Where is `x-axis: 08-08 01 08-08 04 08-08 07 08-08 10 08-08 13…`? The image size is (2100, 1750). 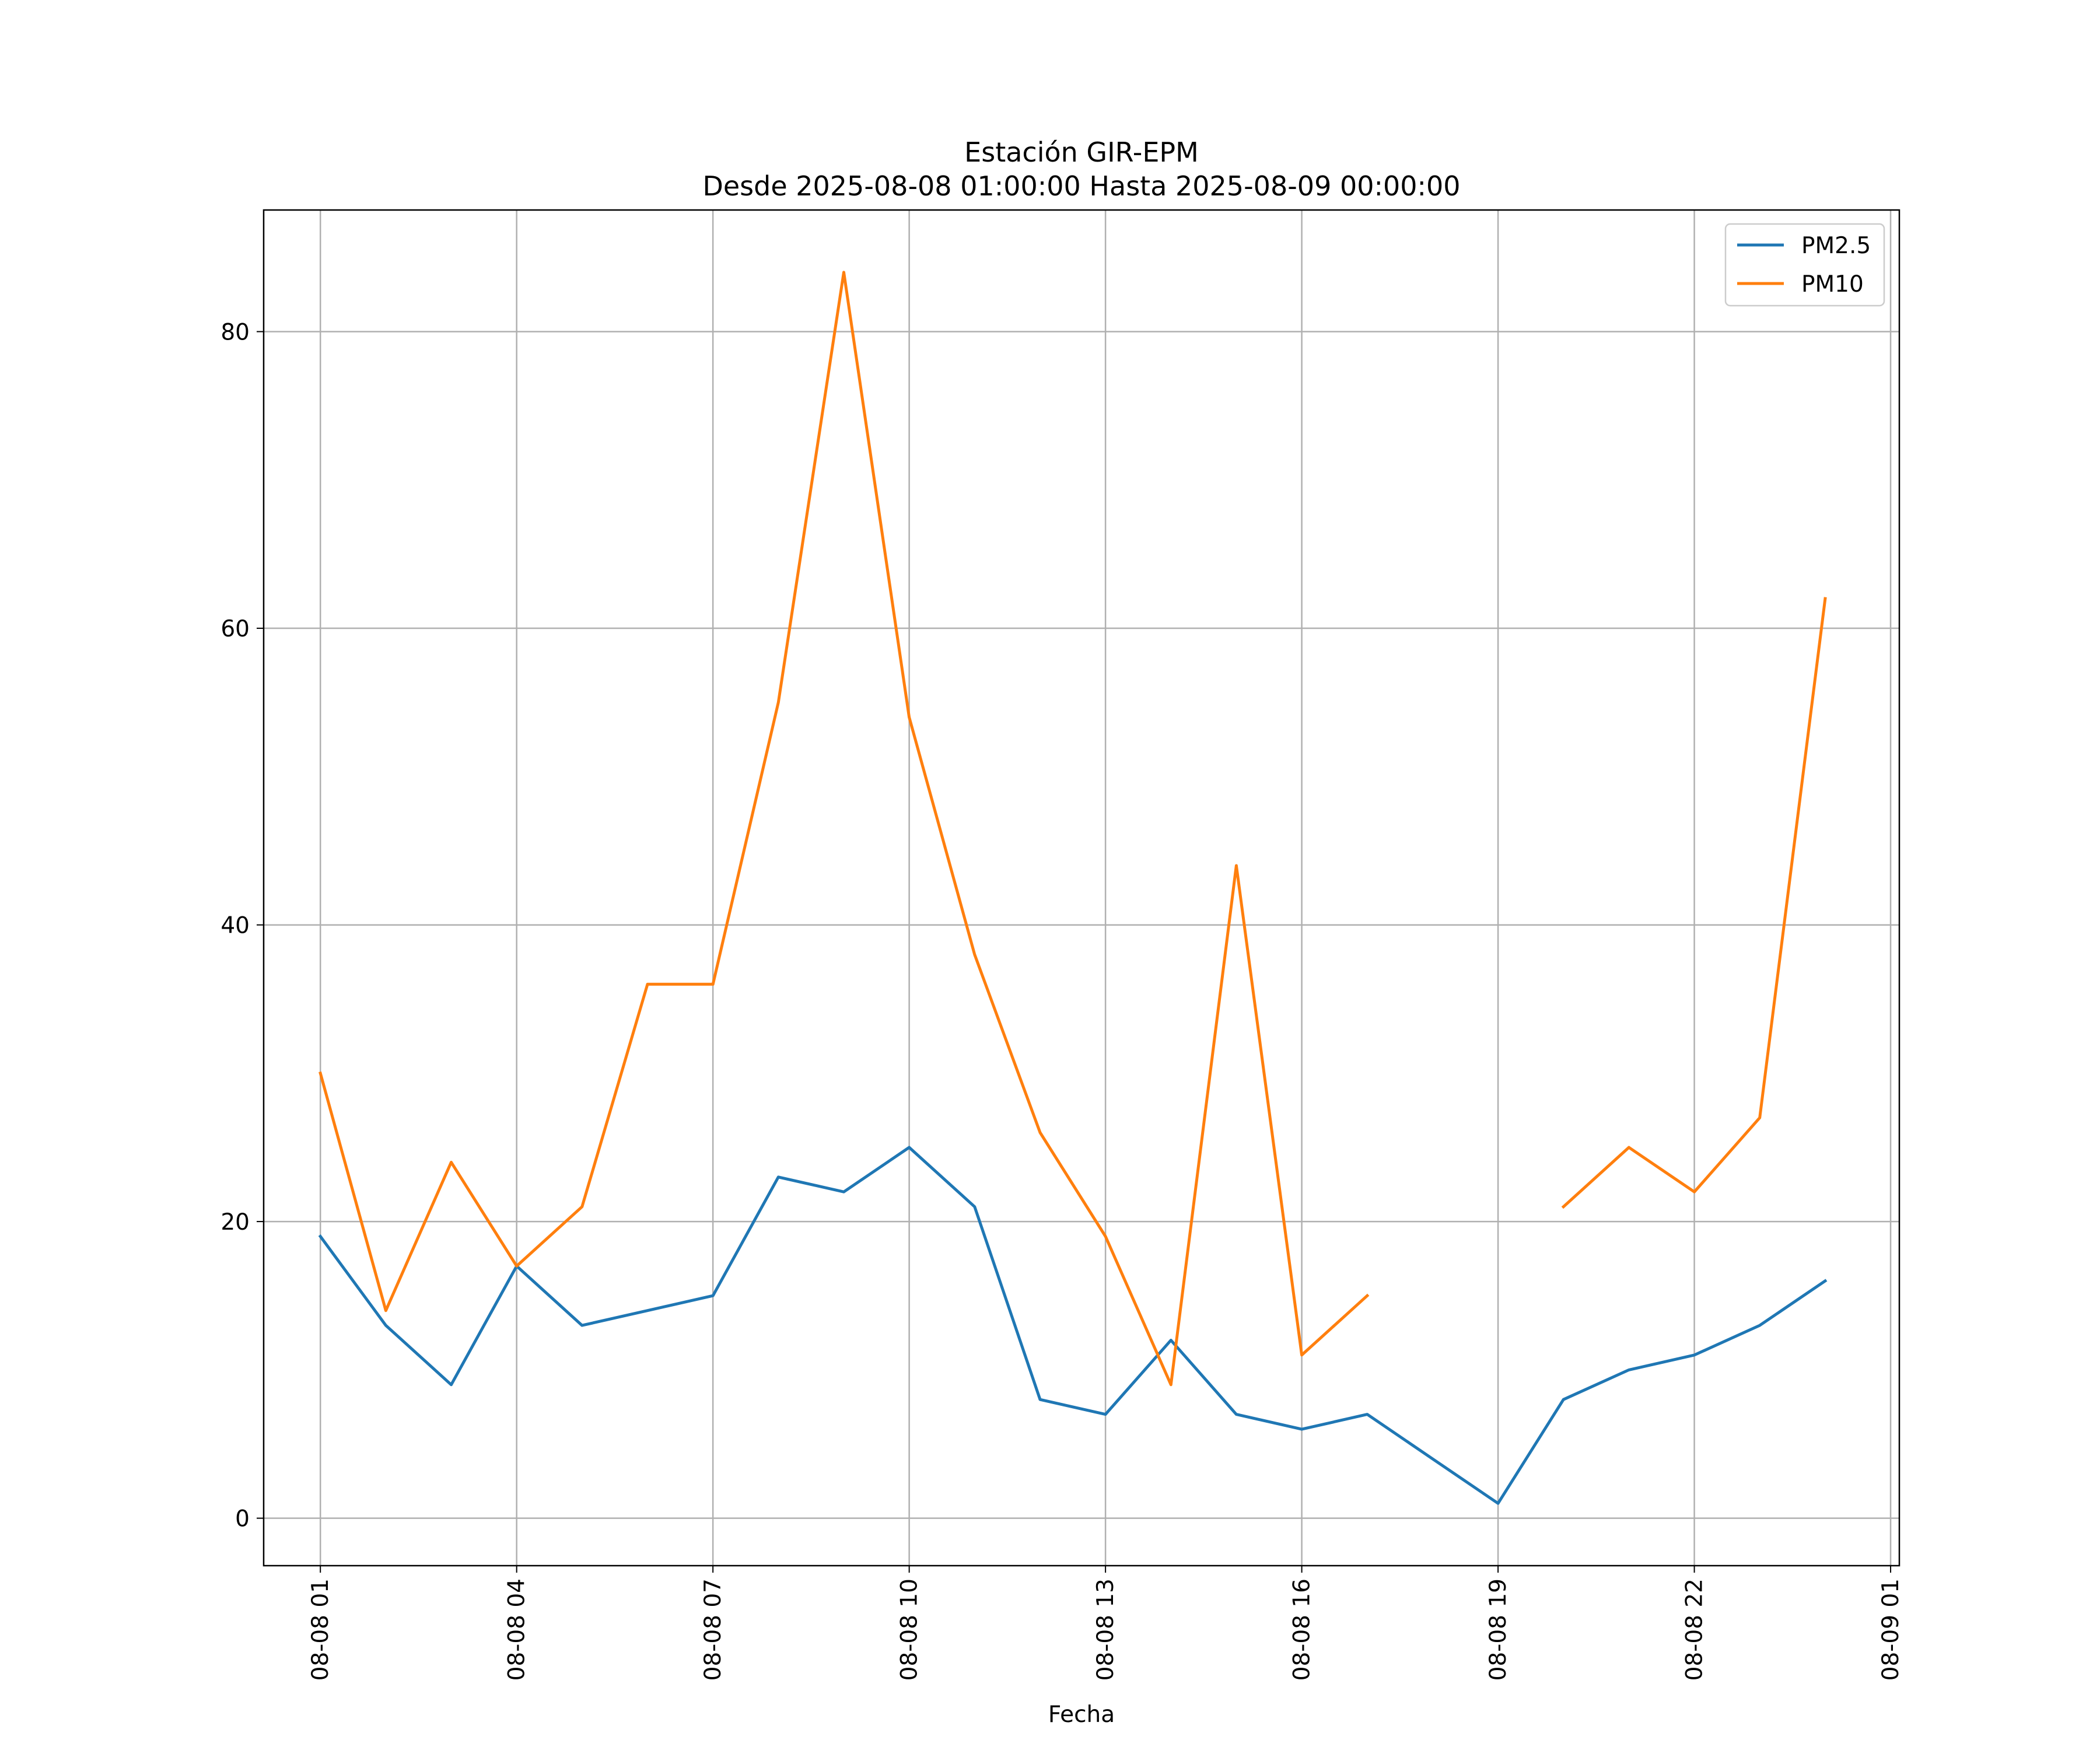 x-axis: 08-08 01 08-08 04 08-08 07 08-08 10 08-08 13… is located at coordinates (1105, 1623).